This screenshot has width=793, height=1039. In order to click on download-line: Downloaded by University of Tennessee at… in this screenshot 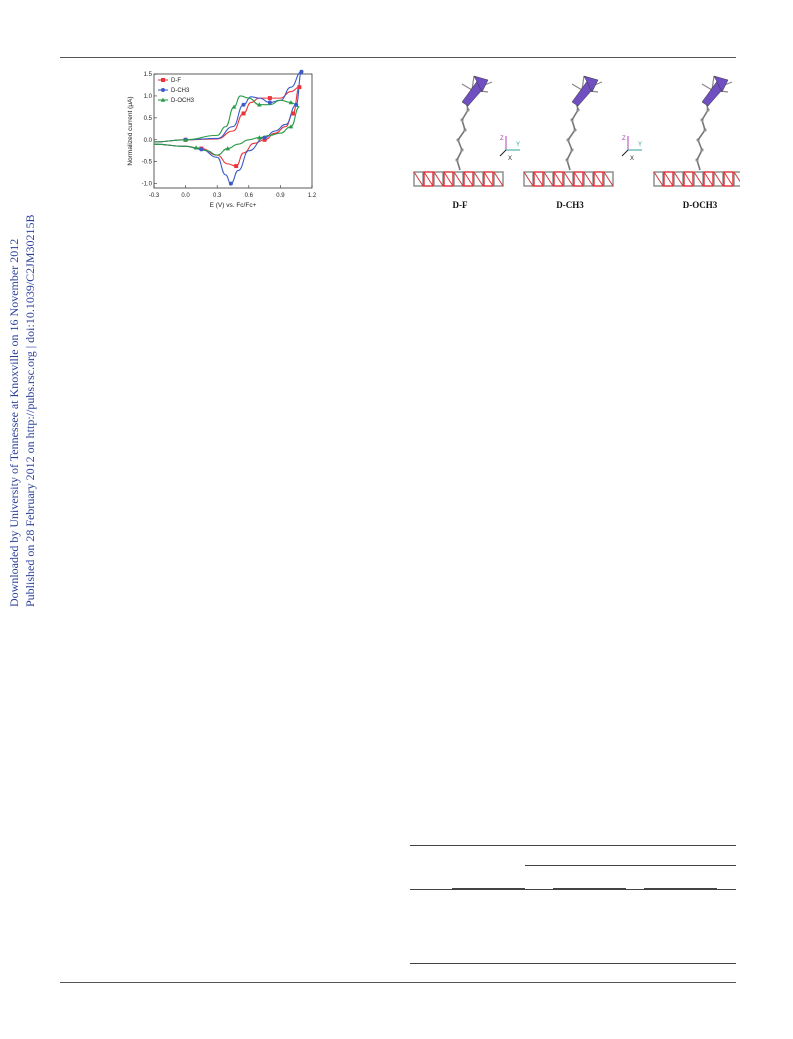, I will do `click(14, 422)`.